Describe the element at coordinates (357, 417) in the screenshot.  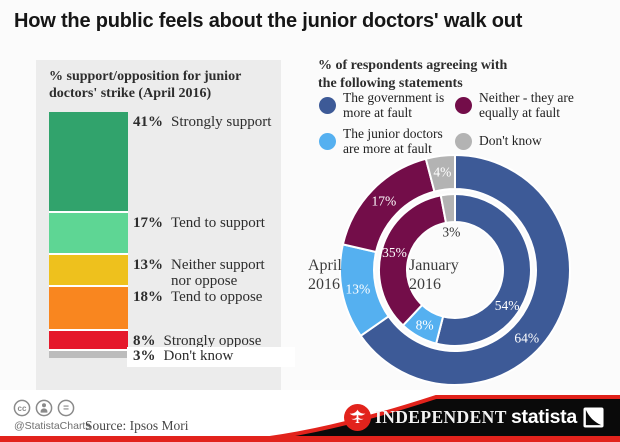
I see `independent-eagle-icon` at that location.